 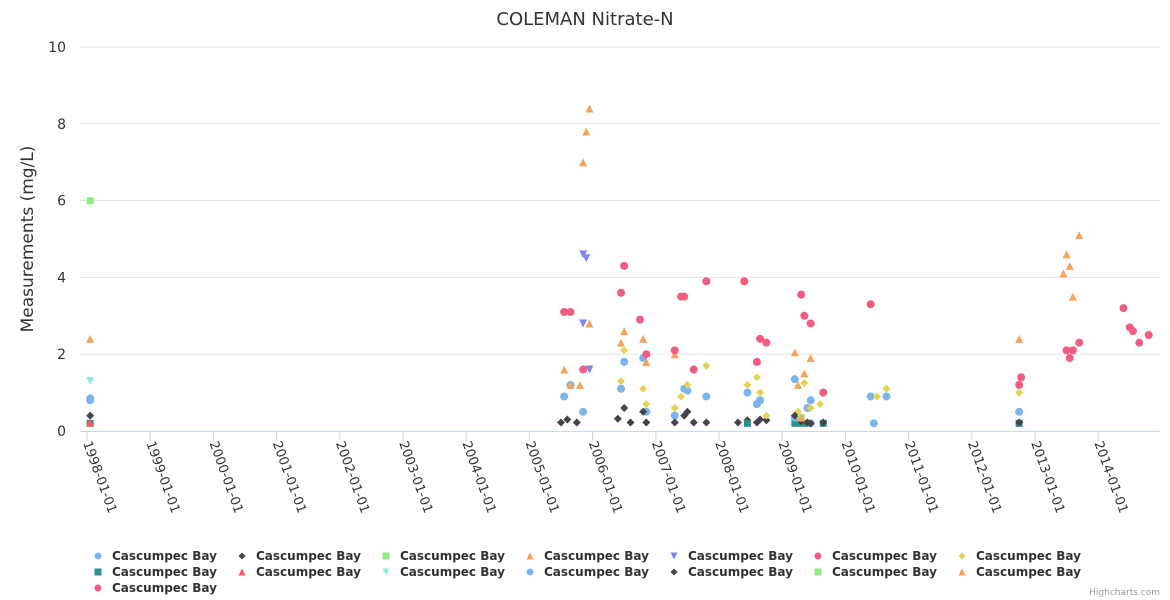 What do you see at coordinates (162, 477) in the screenshot?
I see `x-tick-label: 1999-01-01` at bounding box center [162, 477].